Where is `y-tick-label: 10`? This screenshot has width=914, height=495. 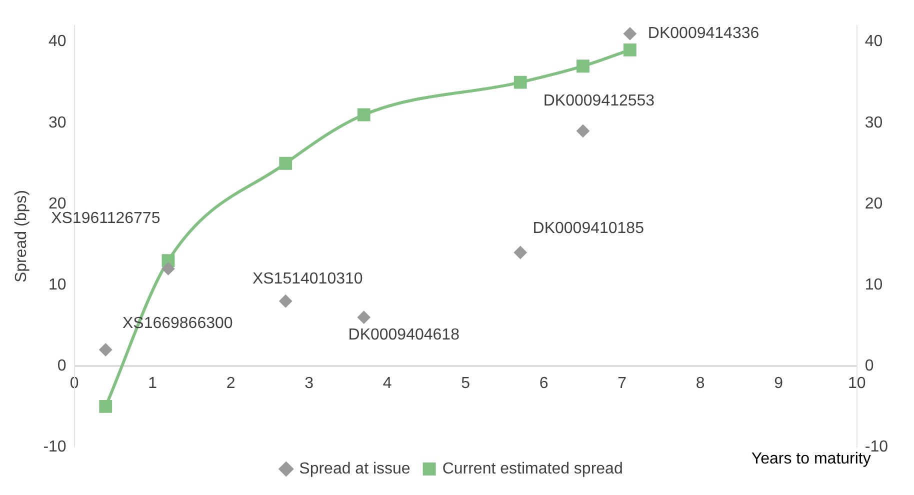 y-tick-label: 10 is located at coordinates (57, 285).